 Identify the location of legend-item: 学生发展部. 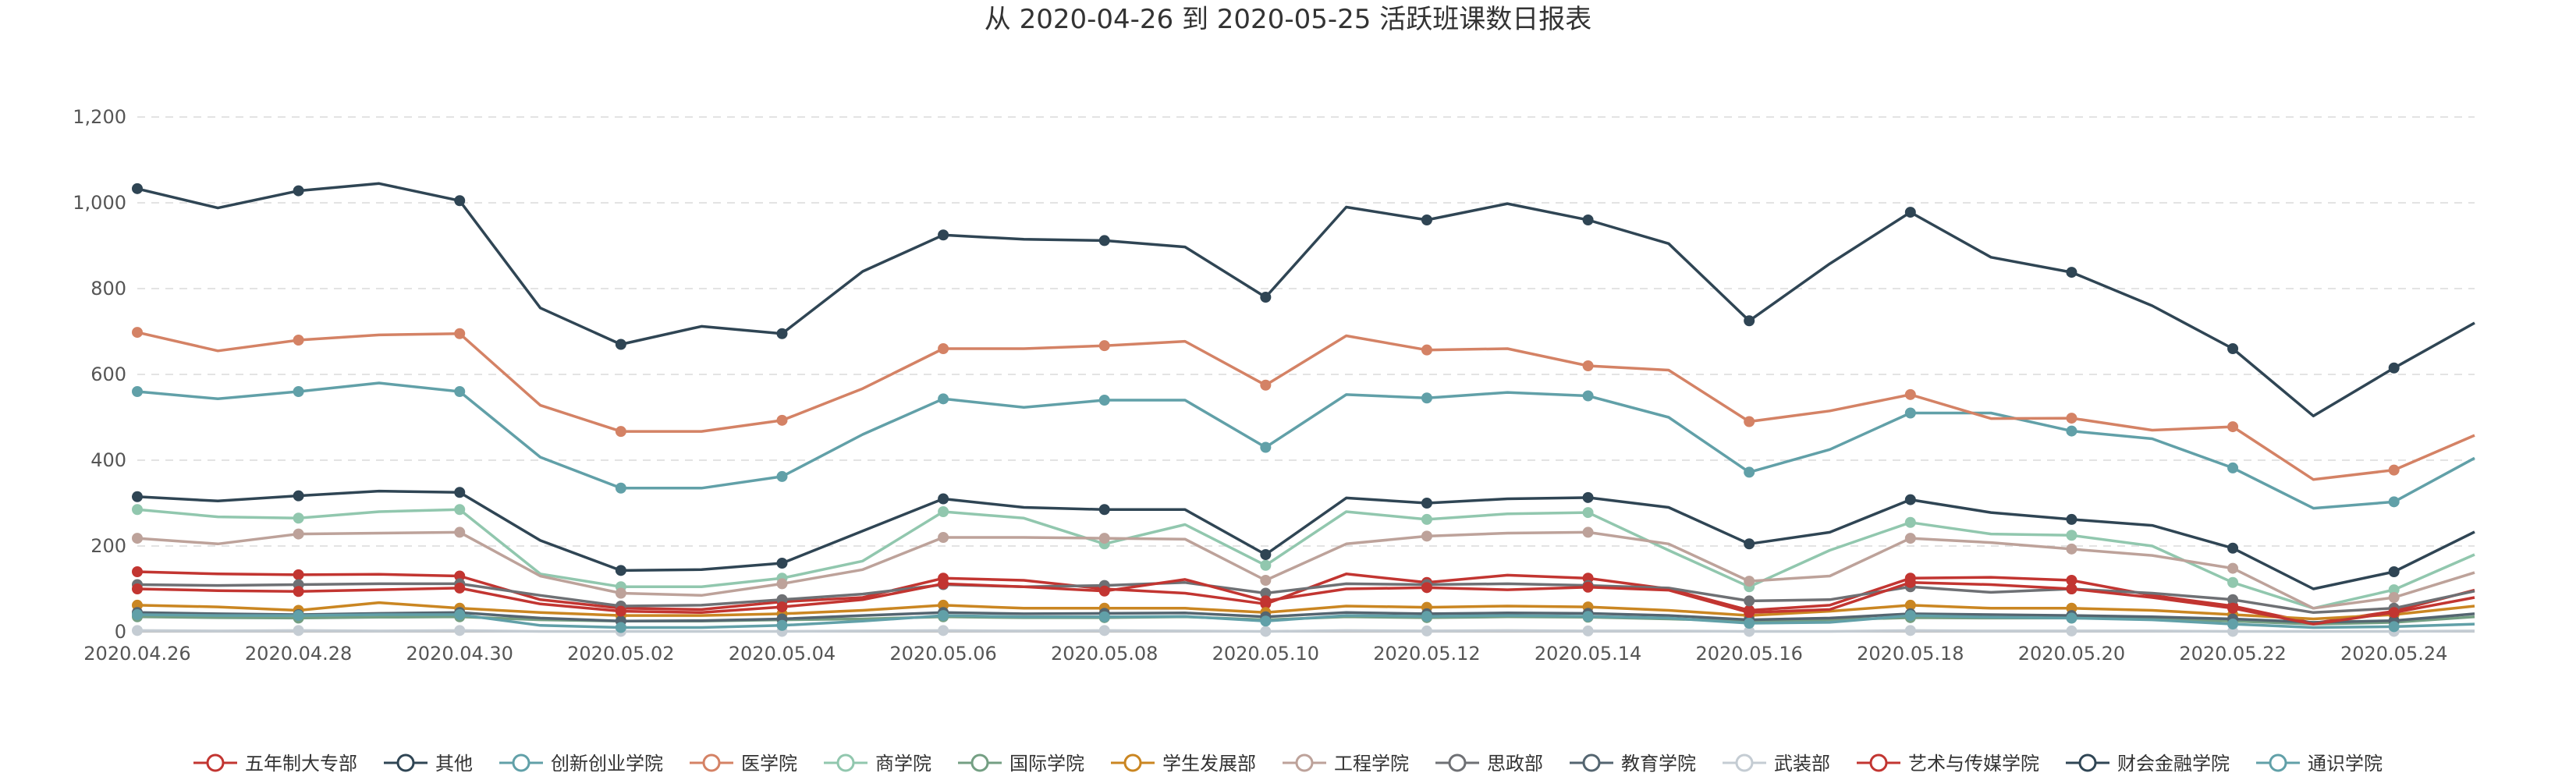
(1183, 764).